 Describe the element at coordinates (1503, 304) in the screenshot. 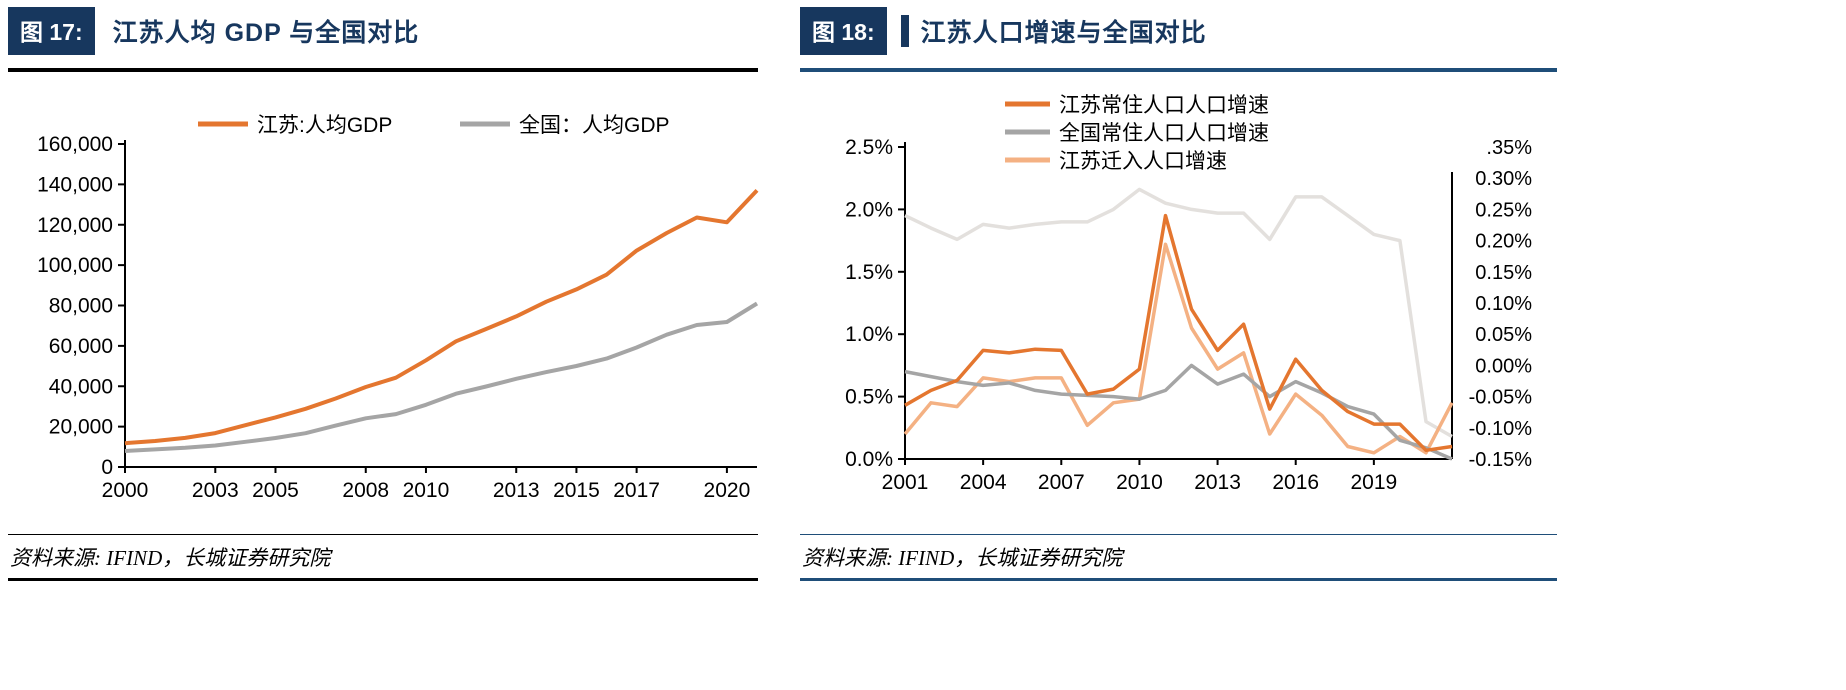

I see `right-axis-label: 0.10%` at that location.